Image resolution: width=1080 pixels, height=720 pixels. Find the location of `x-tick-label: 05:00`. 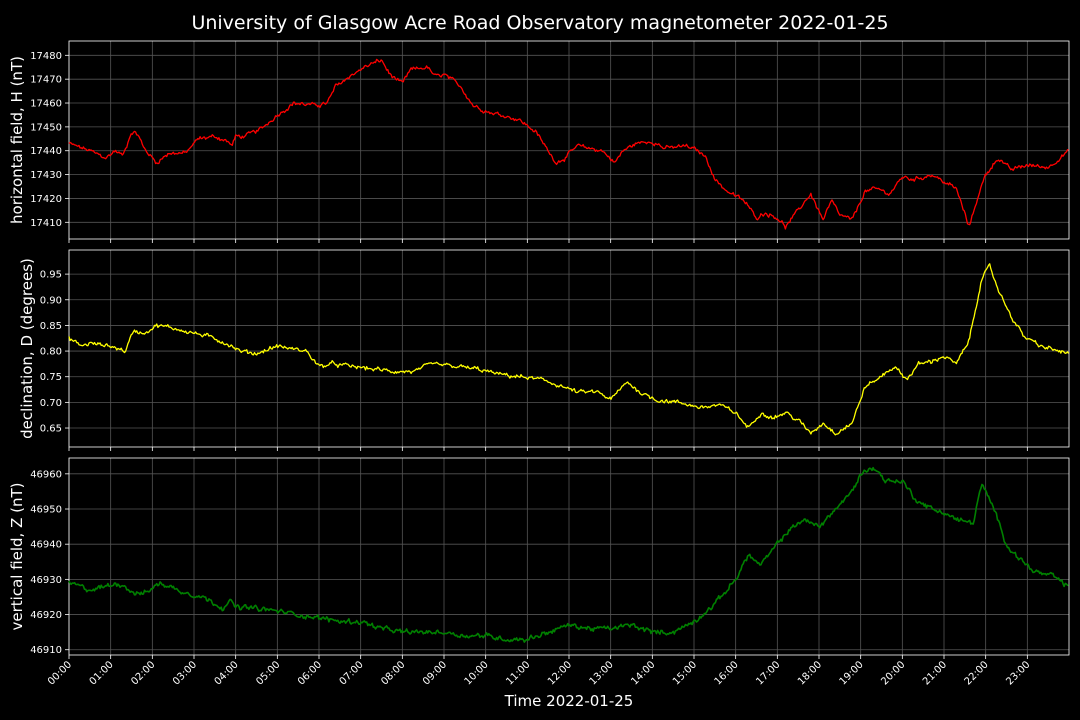

x-tick-label: 05:00 is located at coordinates (268, 673).